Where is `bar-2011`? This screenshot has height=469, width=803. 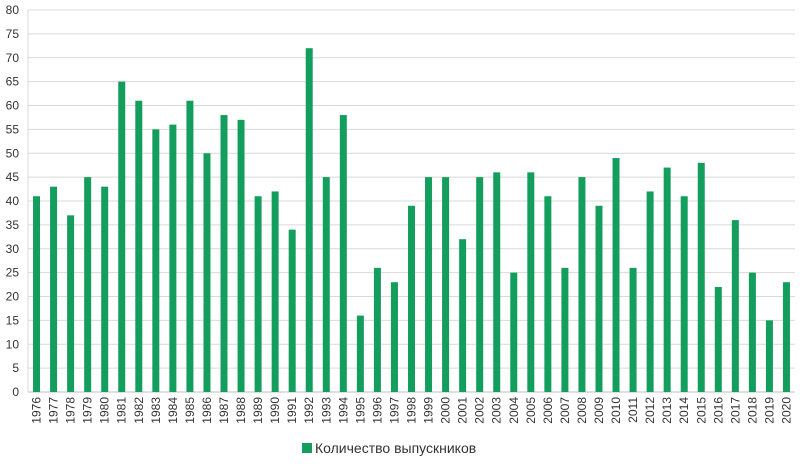
bar-2011 is located at coordinates (633, 329).